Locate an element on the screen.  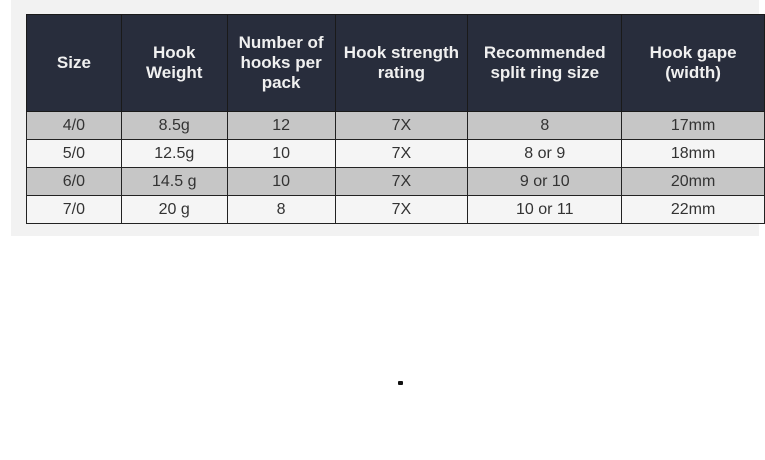
cell-per-pack: 12 is located at coordinates (281, 125).